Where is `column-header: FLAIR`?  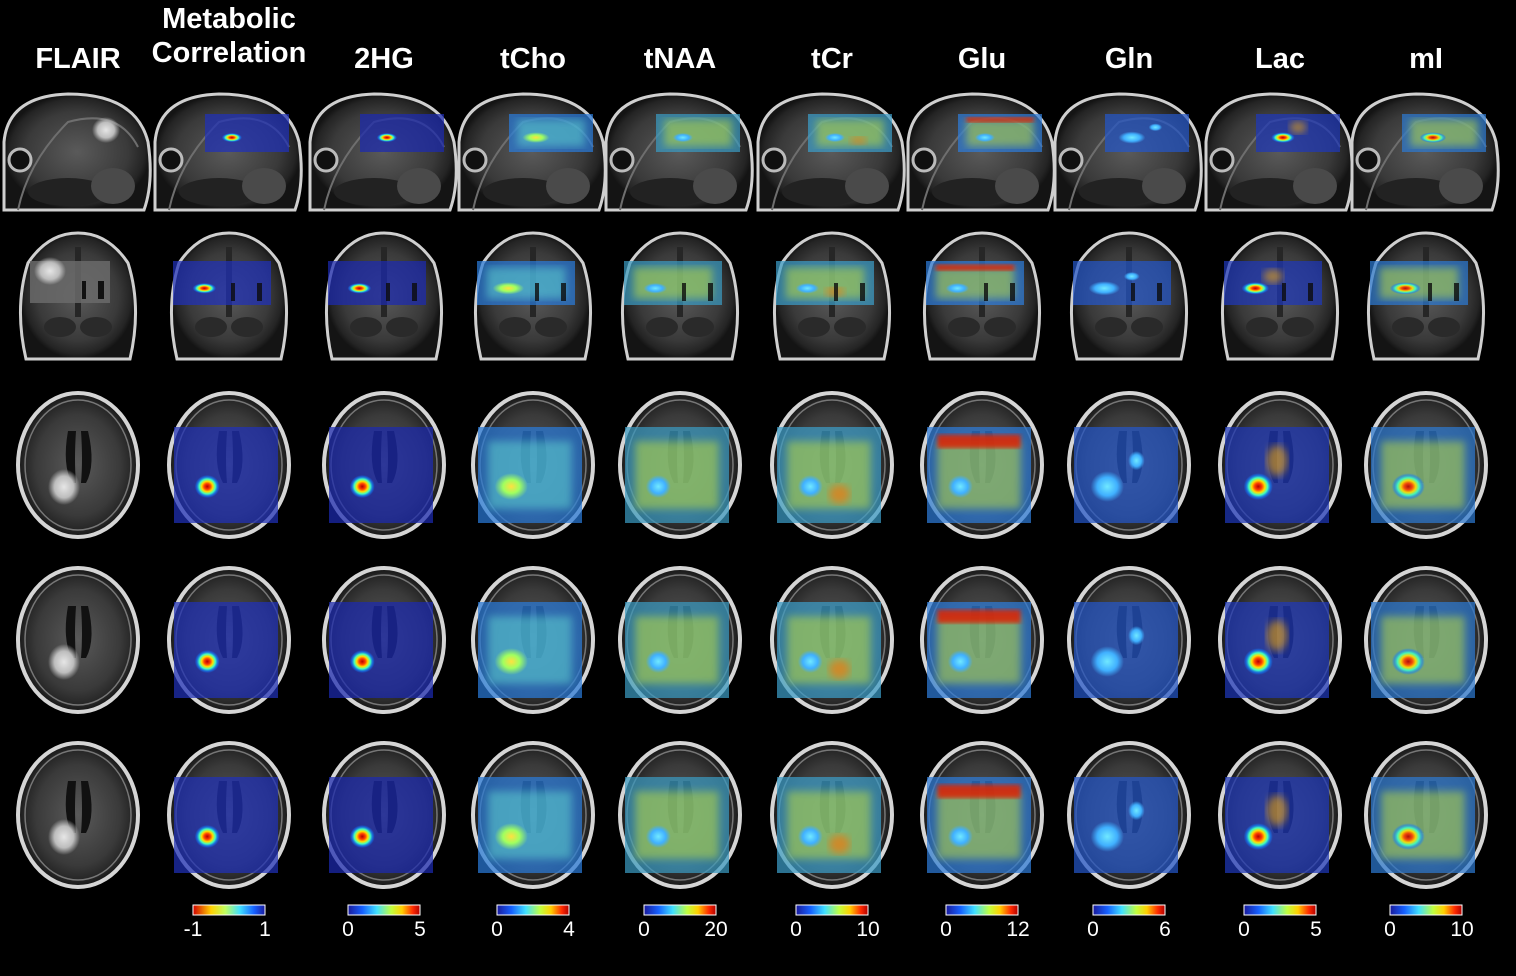
column-header: FLAIR is located at coordinates (78, 59).